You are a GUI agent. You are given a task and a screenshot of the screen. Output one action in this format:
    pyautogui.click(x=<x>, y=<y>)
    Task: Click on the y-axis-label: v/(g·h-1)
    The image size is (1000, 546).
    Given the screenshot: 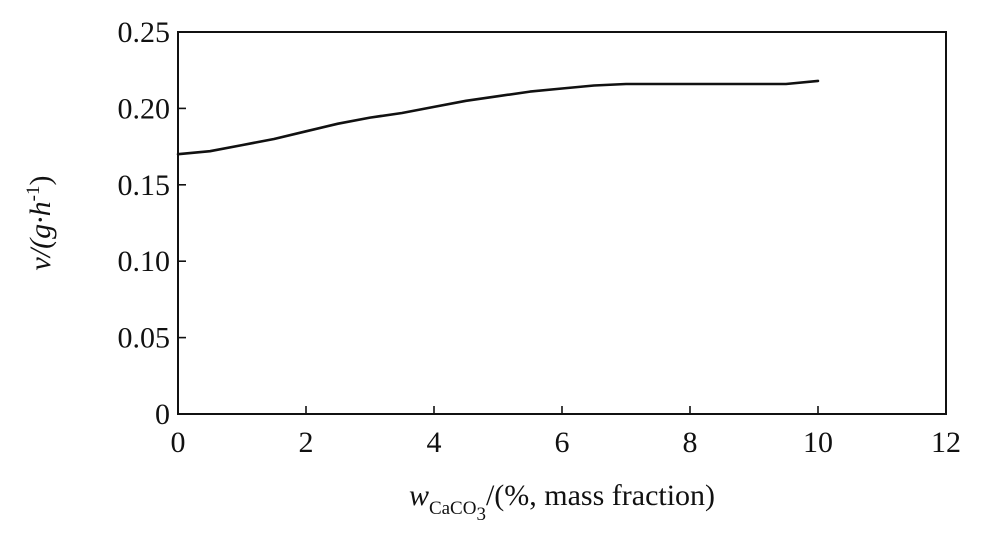 What is the action you would take?
    pyautogui.click(x=40, y=223)
    